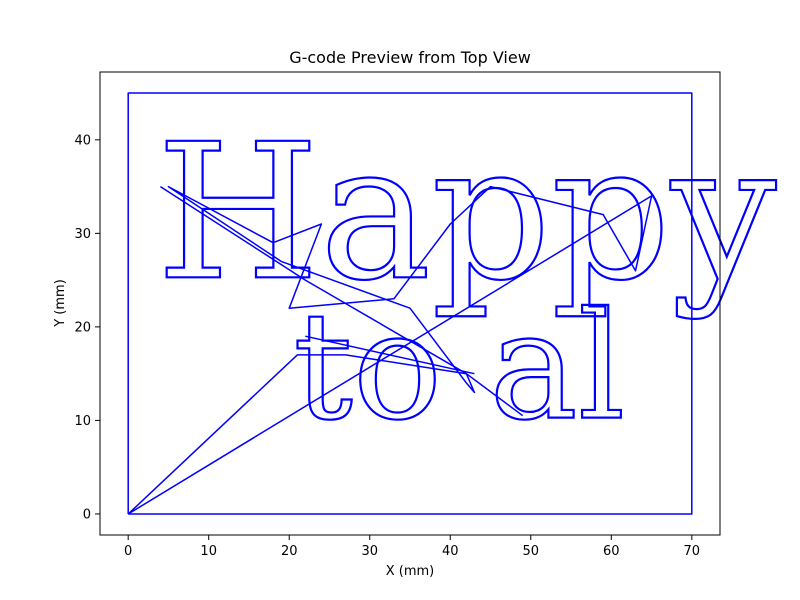 The height and width of the screenshot is (600, 800). I want to click on x-tick-label: 40, so click(450, 551).